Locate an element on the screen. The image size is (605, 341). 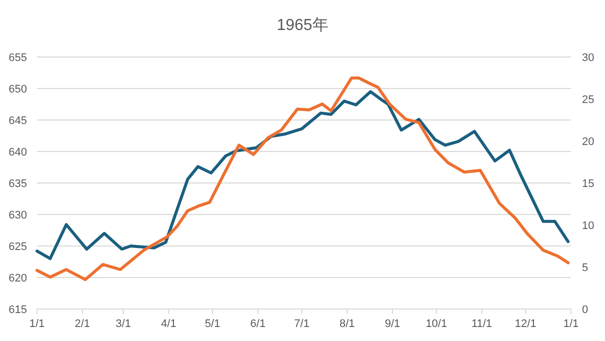
x-tick-label: 8/1 is located at coordinates (347, 324).